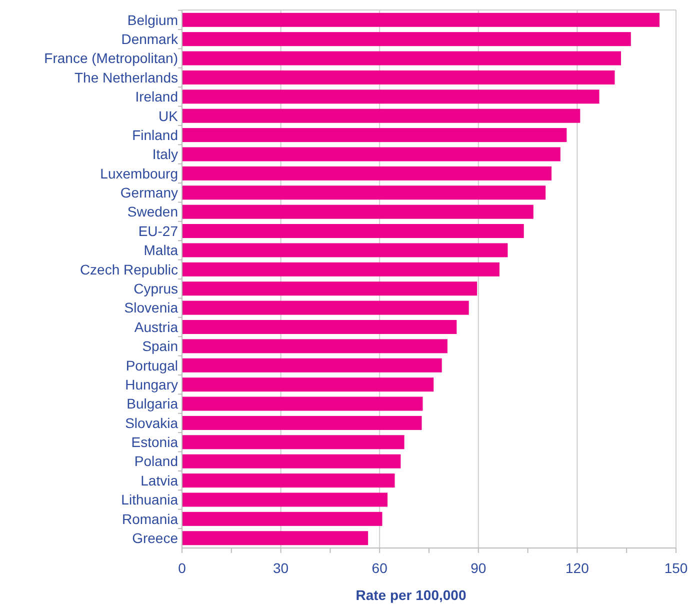 This screenshot has height=606, width=694. What do you see at coordinates (156, 461) in the screenshot?
I see `y-tick-label: Poland` at bounding box center [156, 461].